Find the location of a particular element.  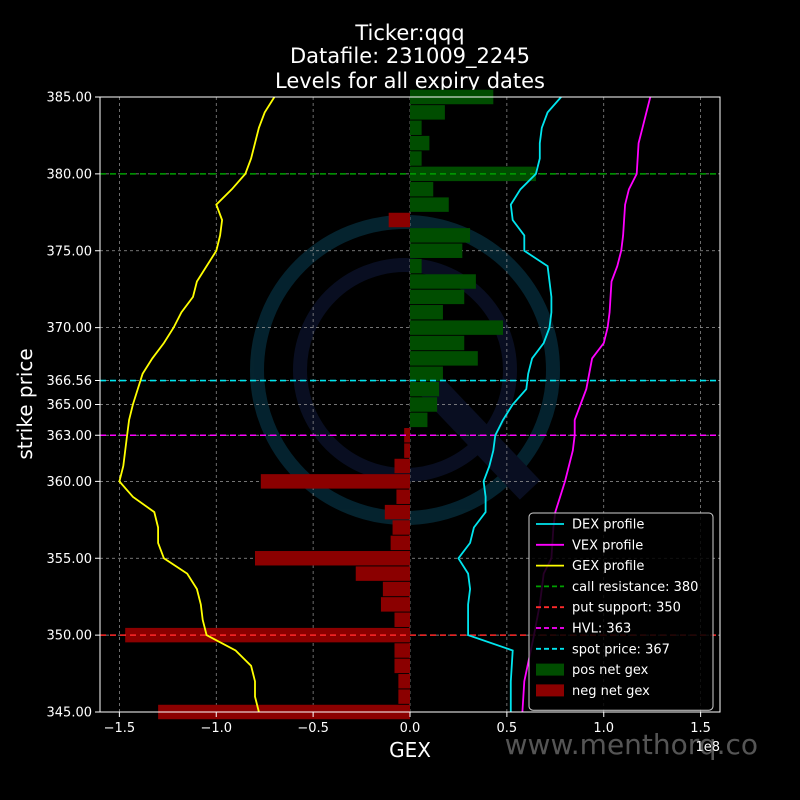

x-axis-ticks: −1.5 −1.0 −0.5 0.0 0.5 1.0 1.5 is located at coordinates (407, 724).